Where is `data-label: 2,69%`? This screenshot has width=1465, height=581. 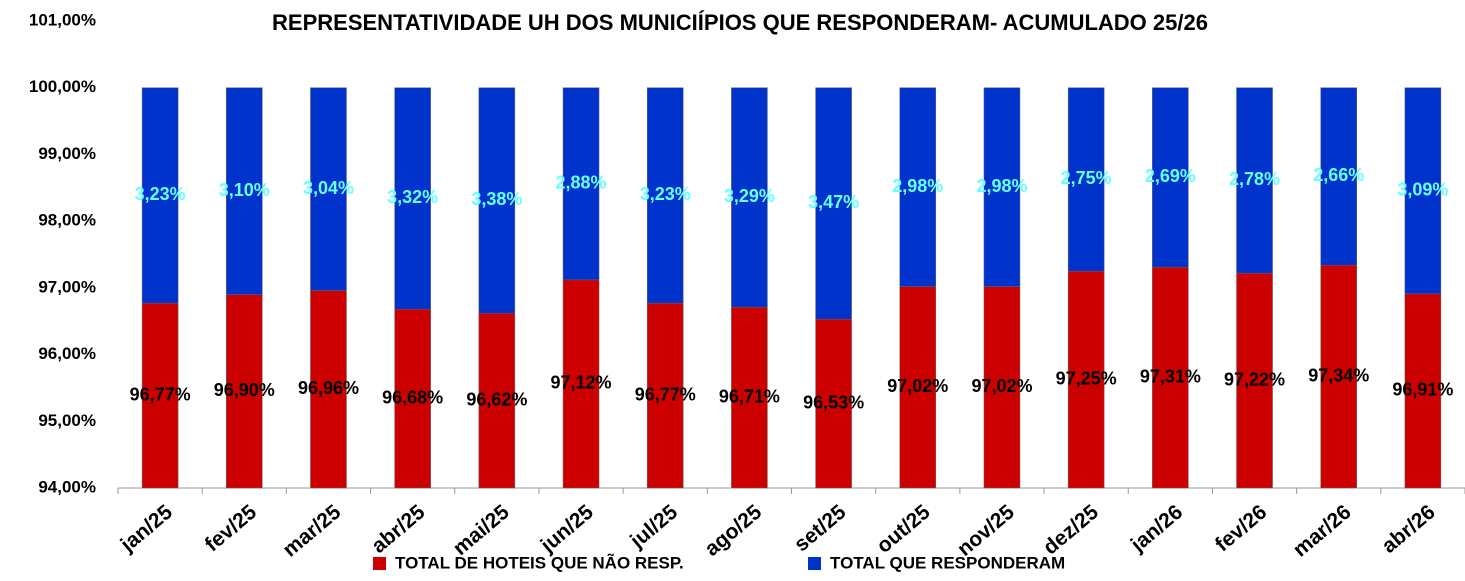 data-label: 2,69% is located at coordinates (1170, 176).